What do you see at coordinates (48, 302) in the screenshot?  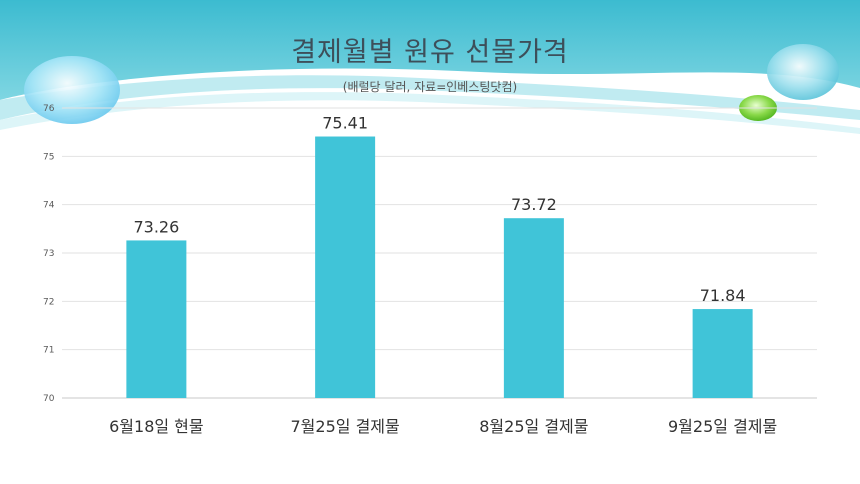 I see `y-tick-label: 72` at bounding box center [48, 302].